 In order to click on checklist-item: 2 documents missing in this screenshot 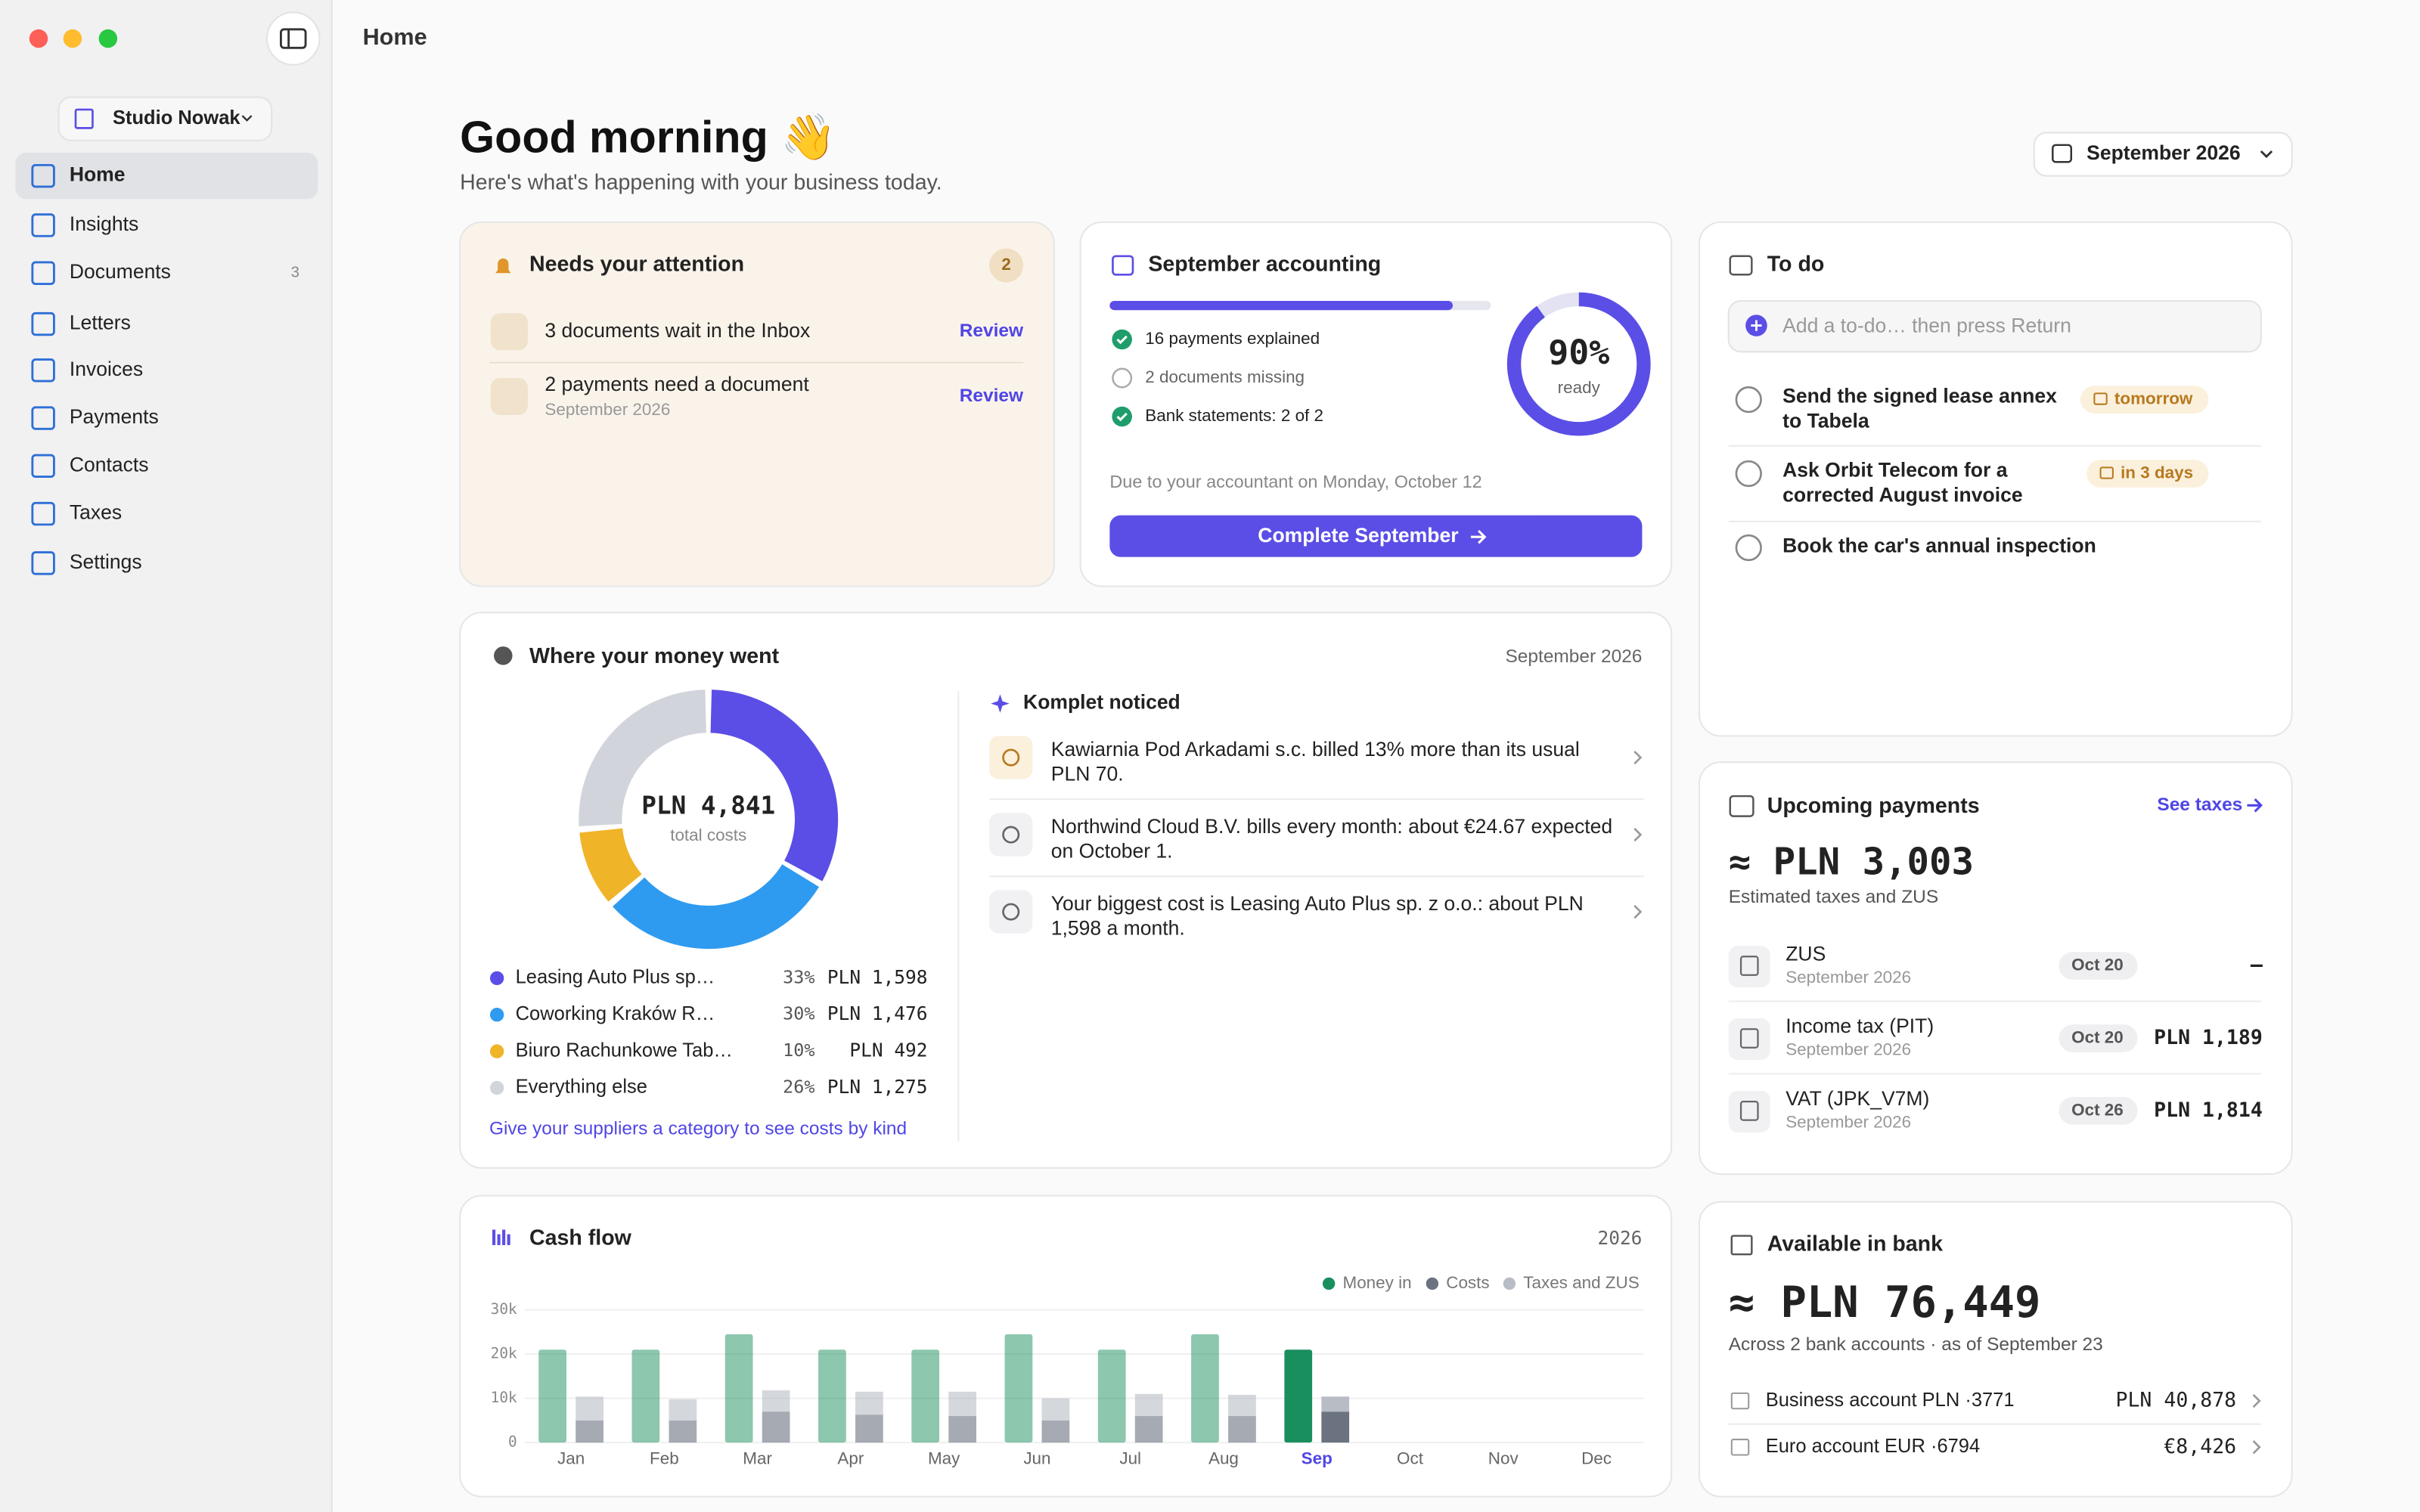, I will do `click(1225, 376)`.